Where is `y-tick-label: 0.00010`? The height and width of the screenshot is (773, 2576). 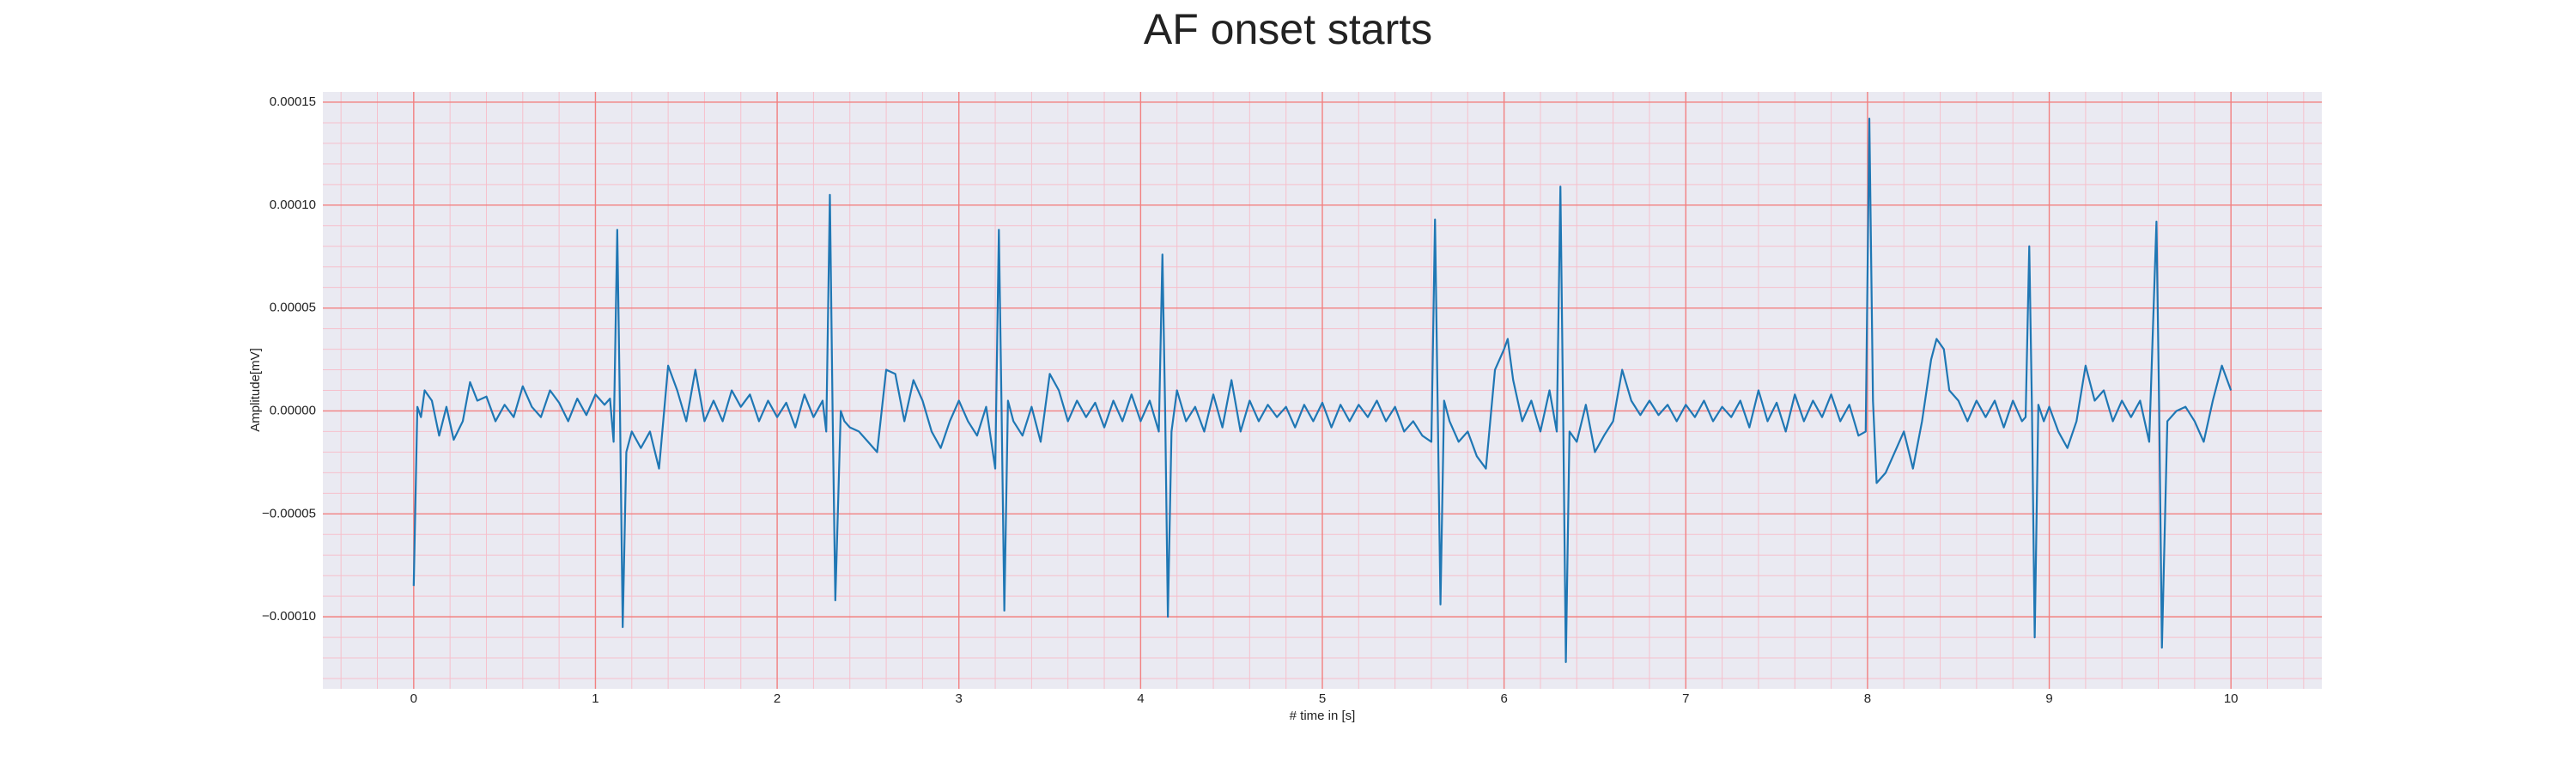
y-tick-label: 0.00010 is located at coordinates (293, 205).